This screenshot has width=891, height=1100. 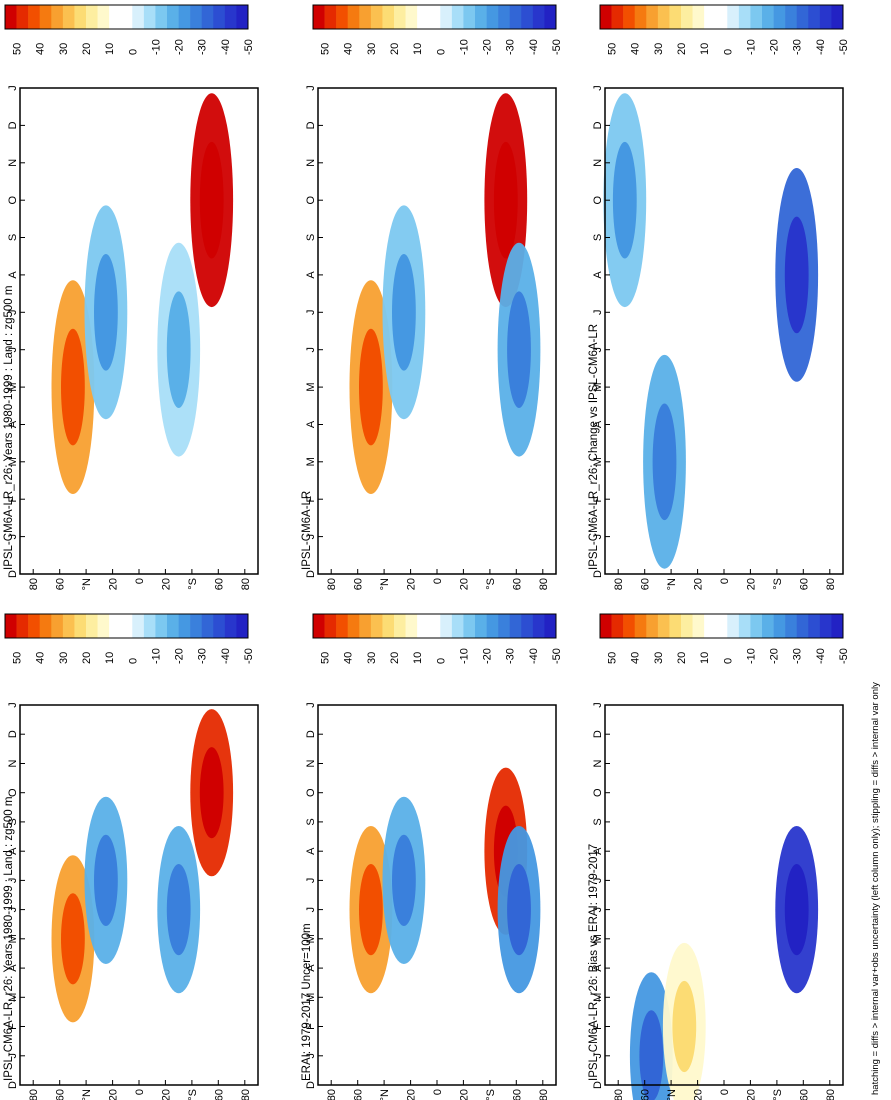 What do you see at coordinates (18, 658) in the screenshot?
I see `colorbar-tick-label: 50` at bounding box center [18, 658].